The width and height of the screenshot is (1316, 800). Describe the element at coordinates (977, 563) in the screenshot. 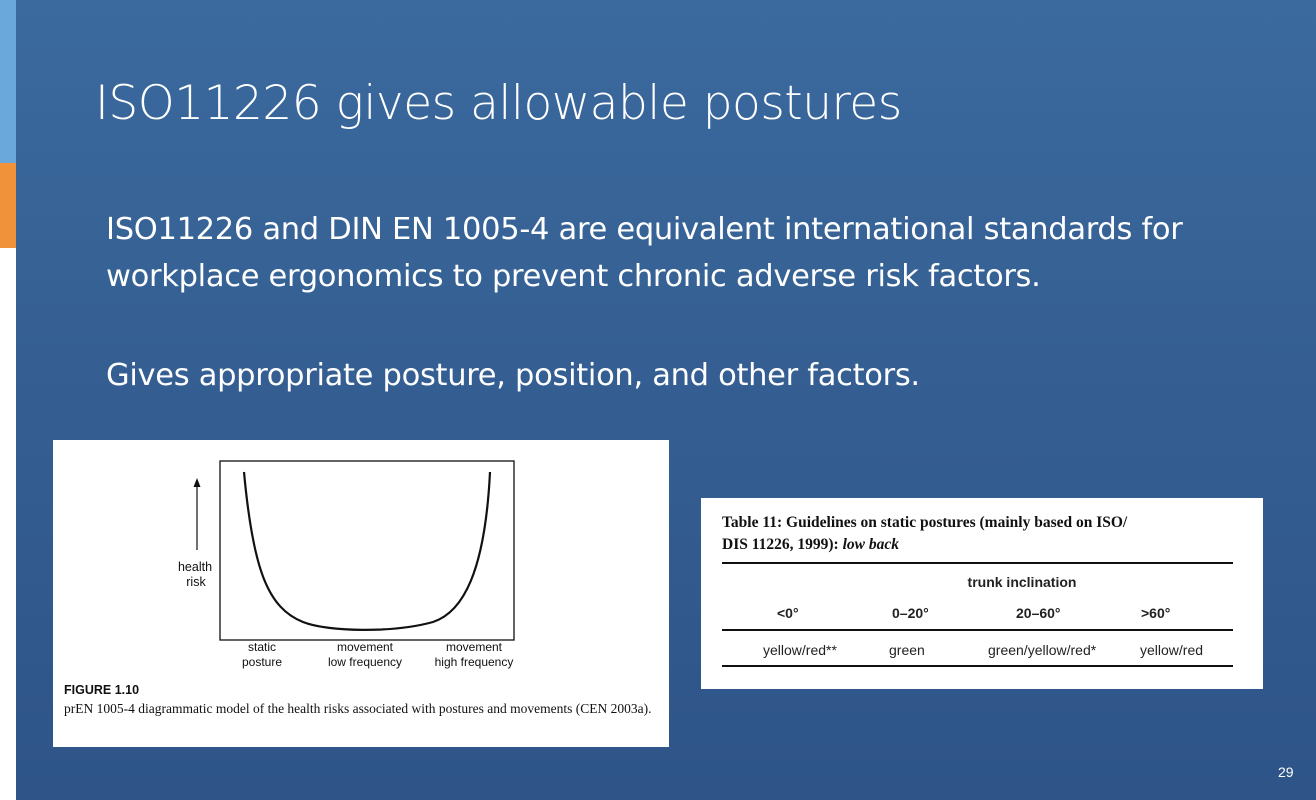

I see `table-top-rule` at that location.